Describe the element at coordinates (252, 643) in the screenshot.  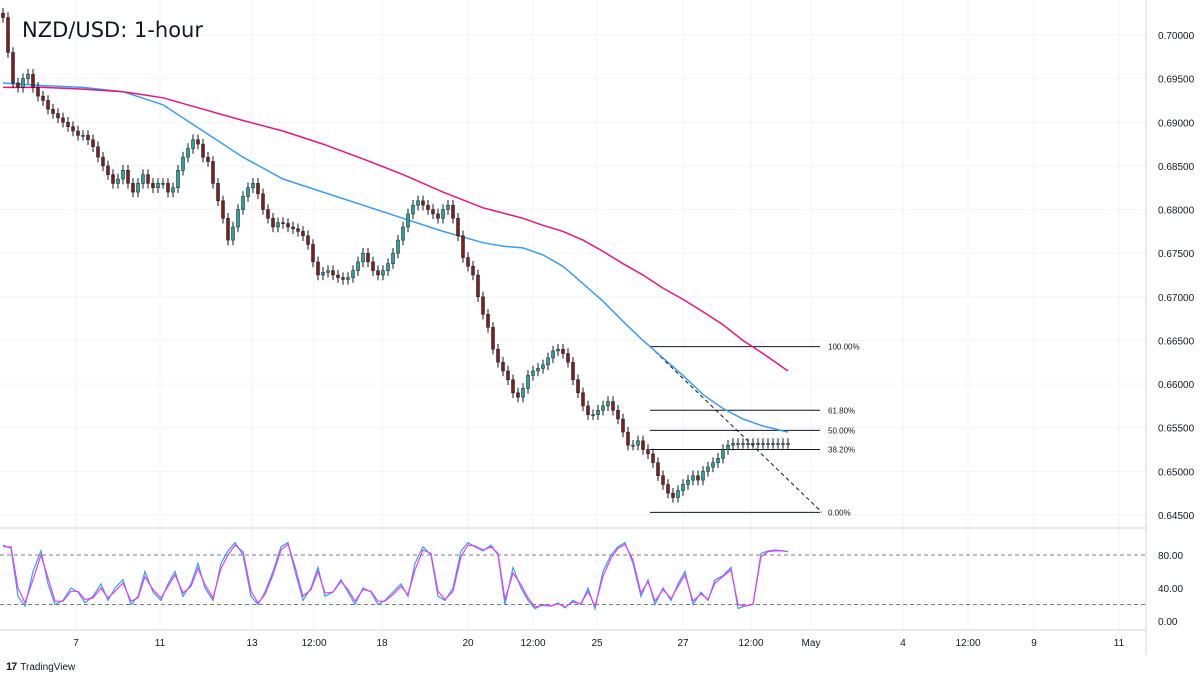
I see `time-tick-label: 13` at that location.